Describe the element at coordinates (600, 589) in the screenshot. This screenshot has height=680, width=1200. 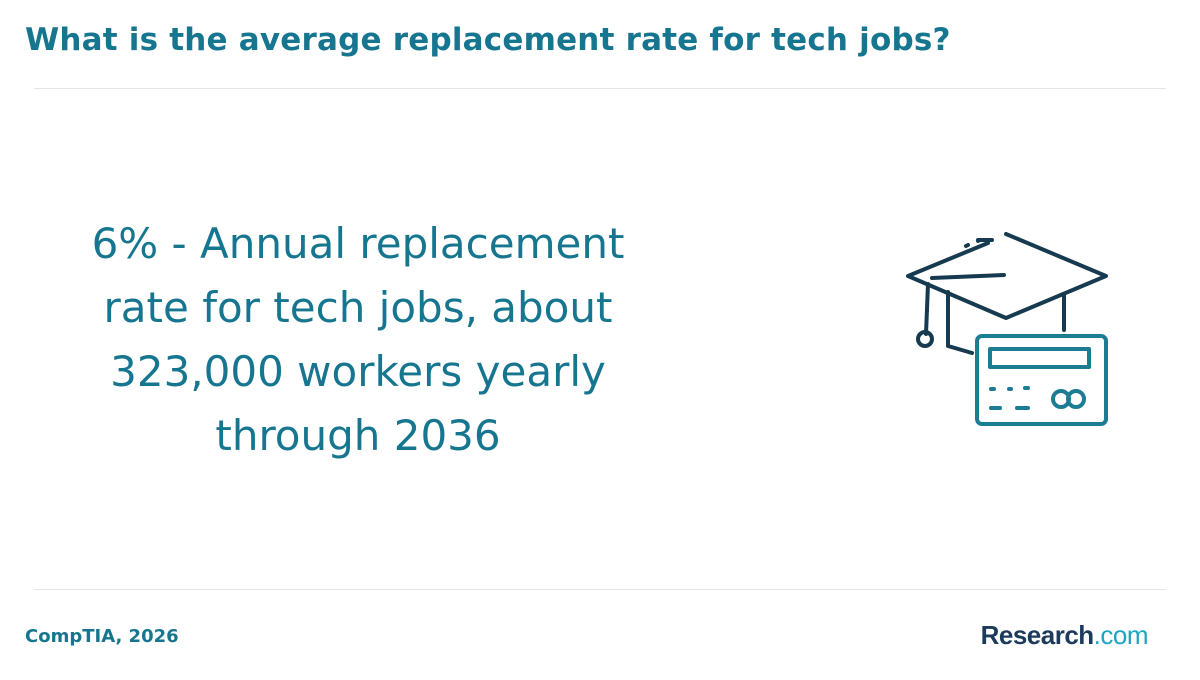
I see `bottom-divider` at that location.